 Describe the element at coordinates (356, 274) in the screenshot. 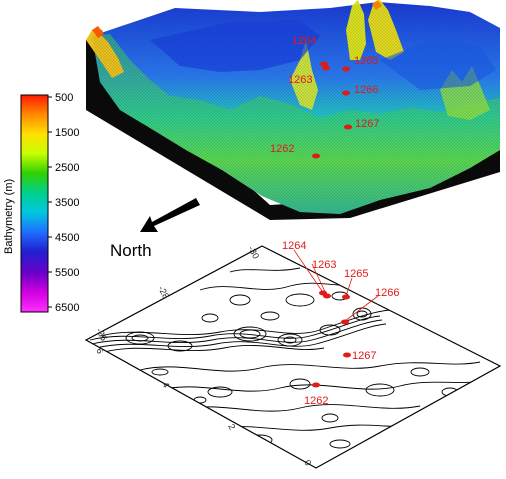

I see `site-label-1265: 1265` at that location.